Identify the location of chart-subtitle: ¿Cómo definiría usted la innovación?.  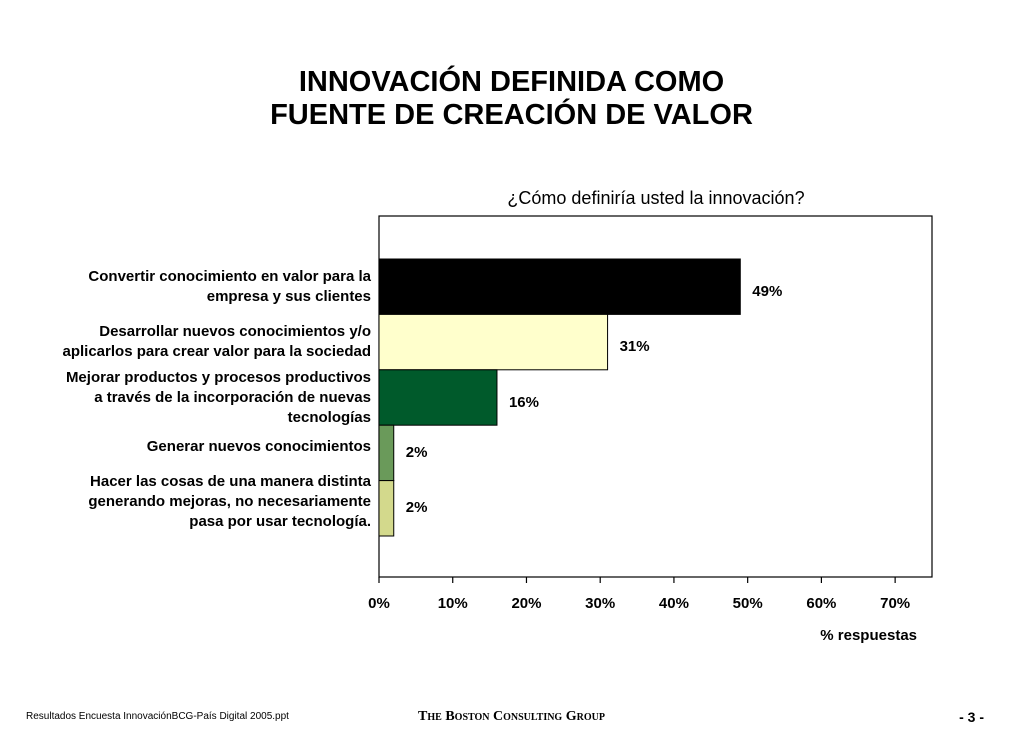
(656, 198).